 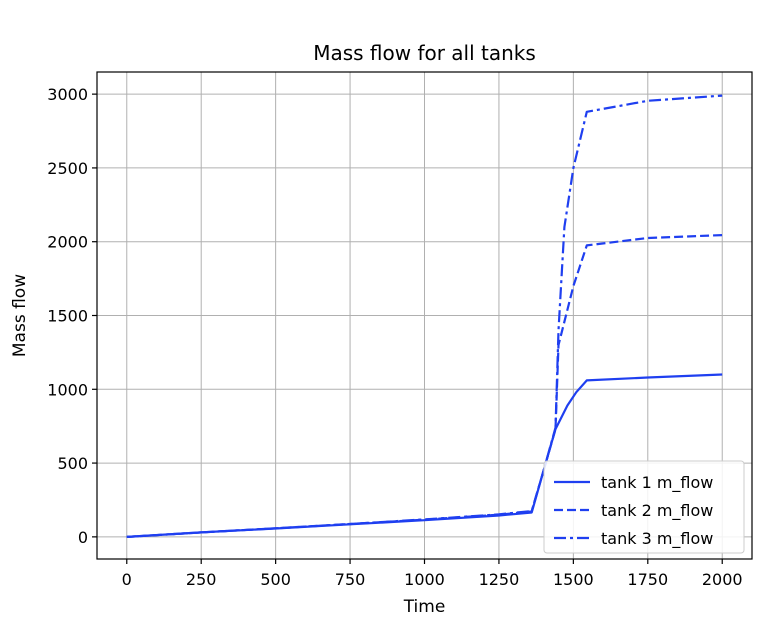 What do you see at coordinates (657, 511) in the screenshot?
I see `legend-label-tank-2: tank 2 m_flow` at bounding box center [657, 511].